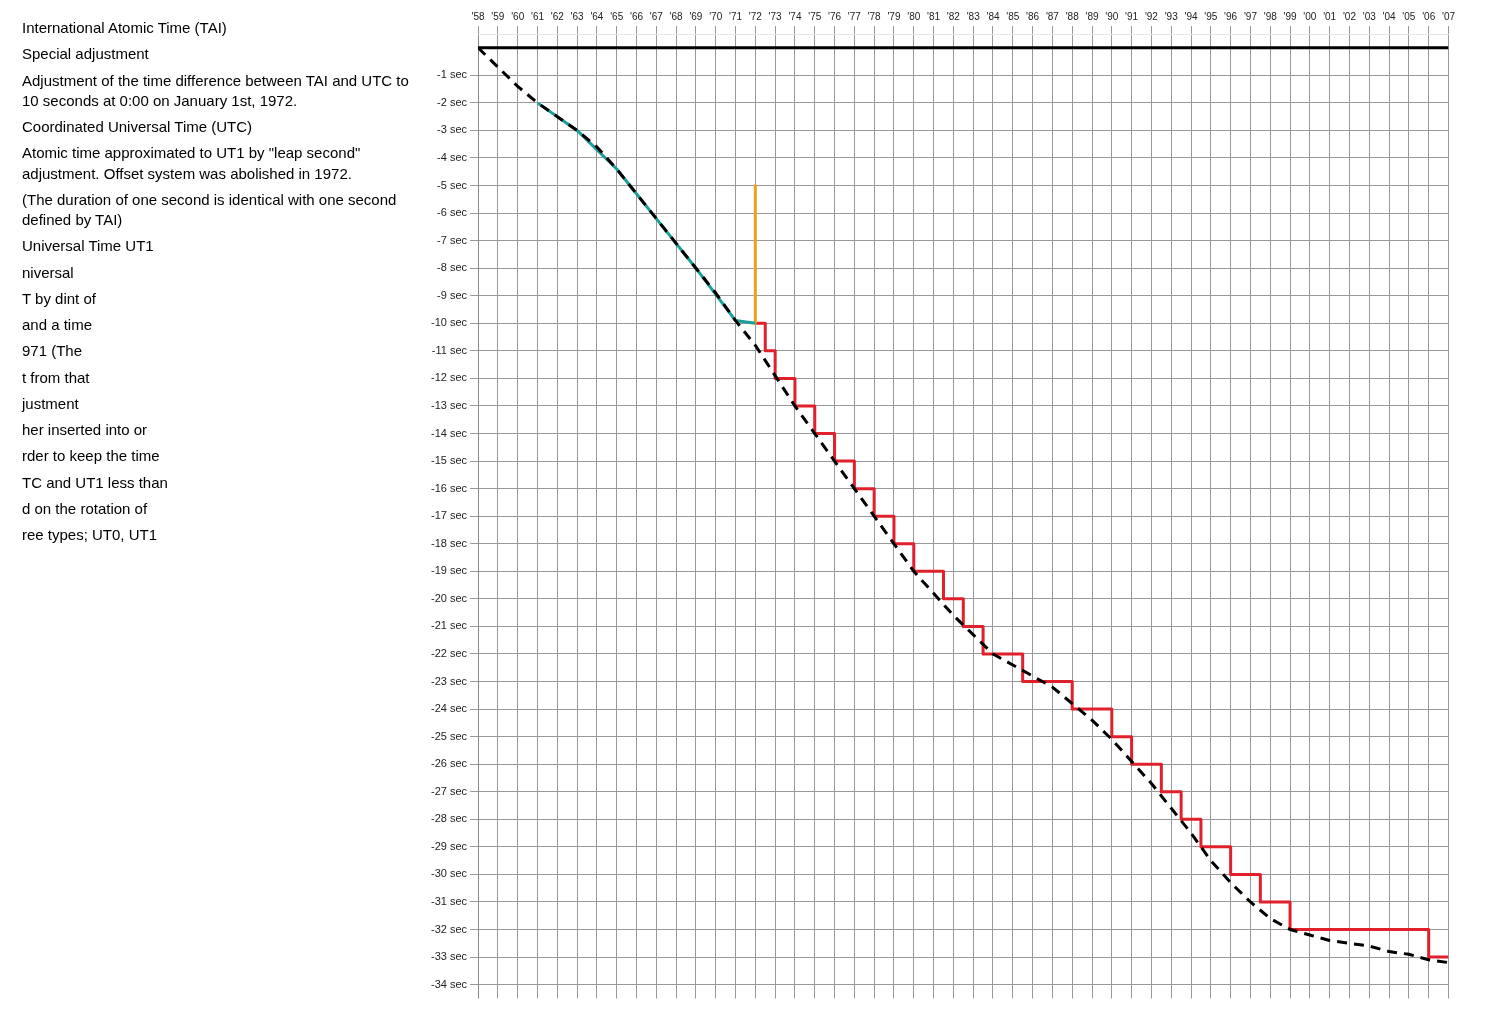  What do you see at coordinates (85, 508) in the screenshot?
I see `text: d on the rotation of` at bounding box center [85, 508].